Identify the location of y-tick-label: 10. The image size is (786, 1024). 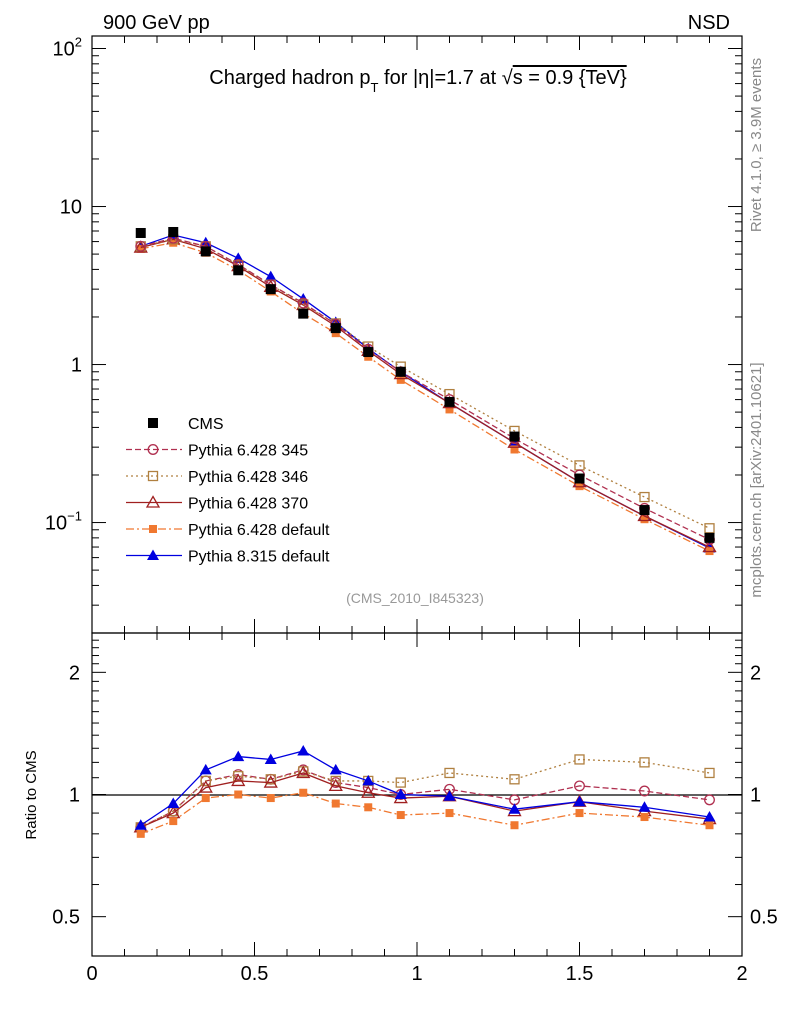
(71, 208).